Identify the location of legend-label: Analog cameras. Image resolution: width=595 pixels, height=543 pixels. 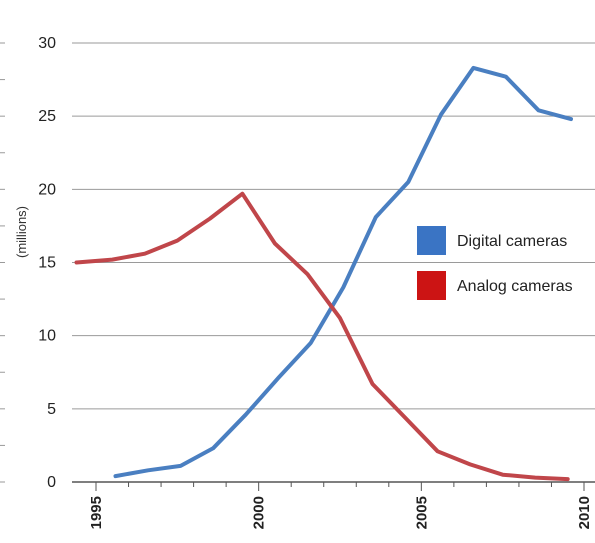
(515, 286).